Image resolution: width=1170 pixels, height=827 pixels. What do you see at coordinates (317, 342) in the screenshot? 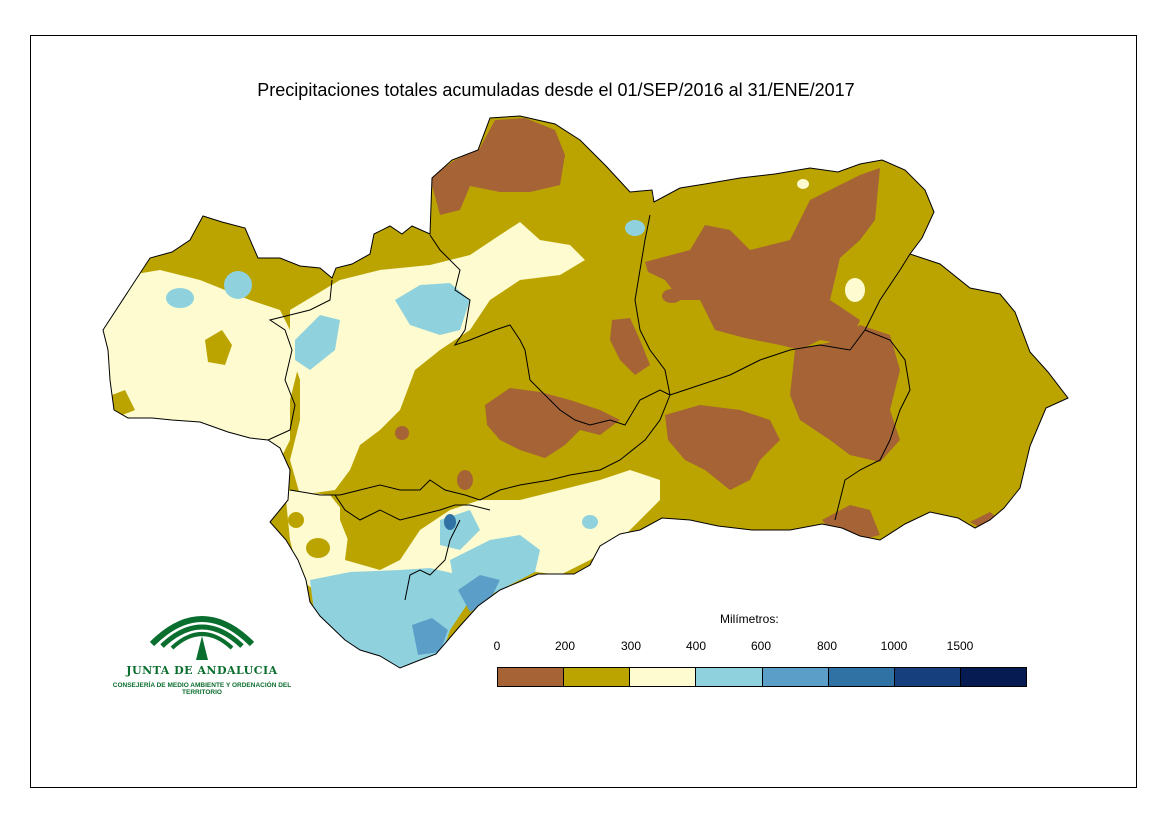
I see `zone-400-600-sierra` at bounding box center [317, 342].